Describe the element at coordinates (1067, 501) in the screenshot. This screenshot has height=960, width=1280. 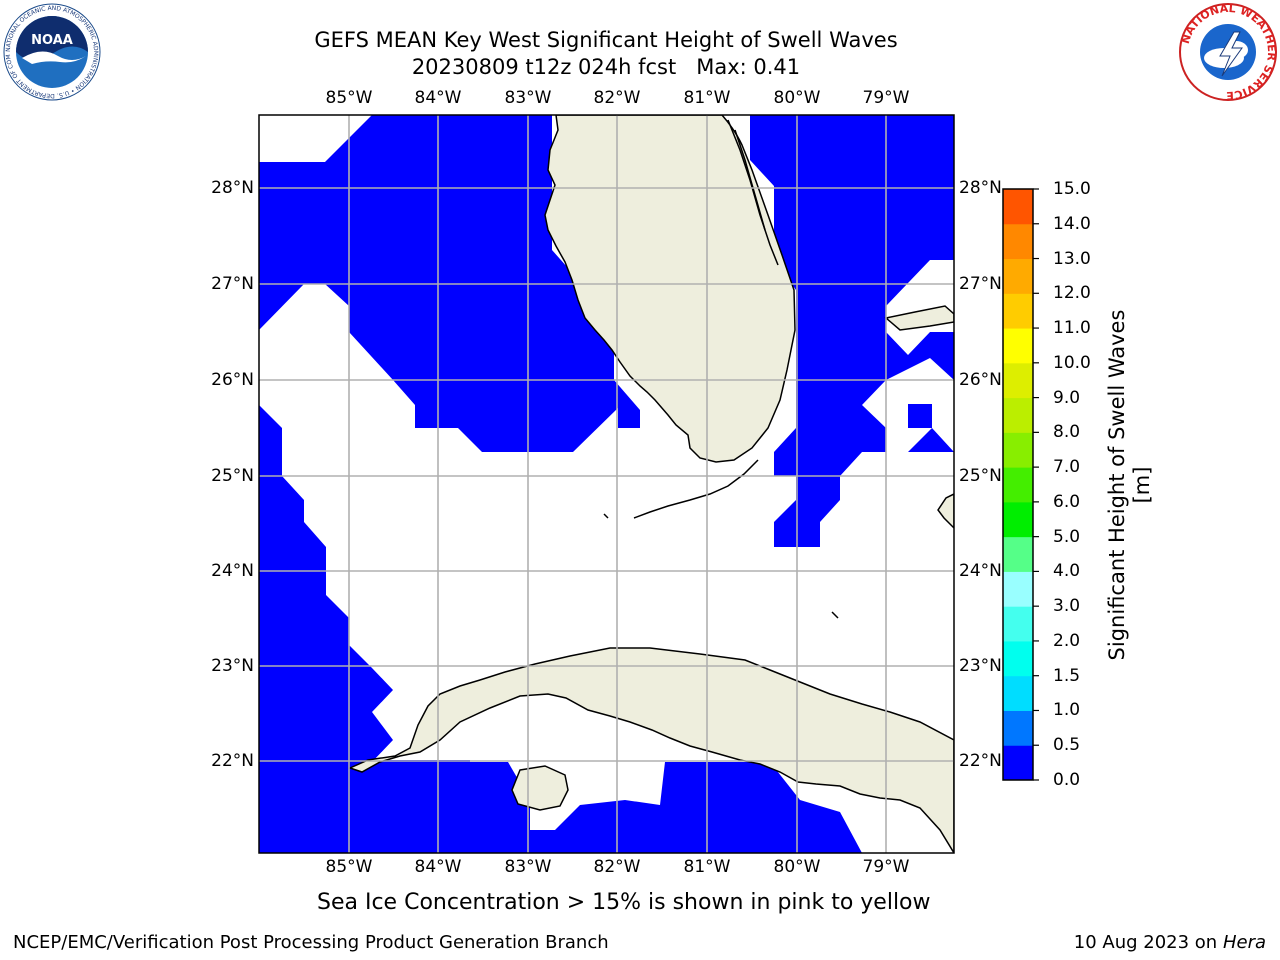
I see `colorbar-tick-label: 6.0` at that location.